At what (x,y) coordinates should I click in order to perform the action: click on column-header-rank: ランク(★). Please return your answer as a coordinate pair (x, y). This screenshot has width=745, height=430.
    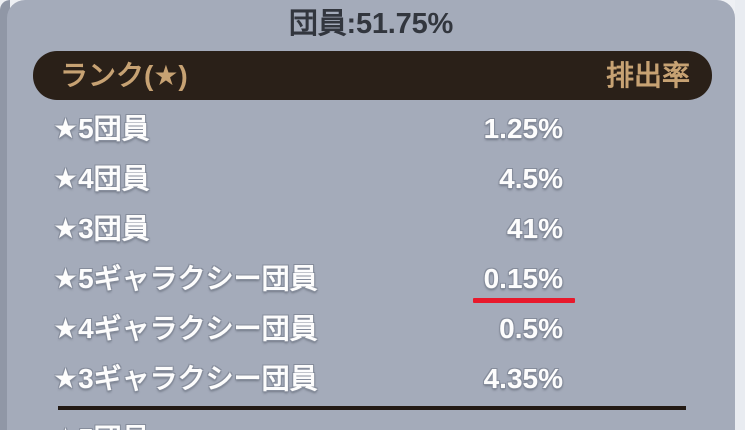
    Looking at the image, I should click on (124, 75).